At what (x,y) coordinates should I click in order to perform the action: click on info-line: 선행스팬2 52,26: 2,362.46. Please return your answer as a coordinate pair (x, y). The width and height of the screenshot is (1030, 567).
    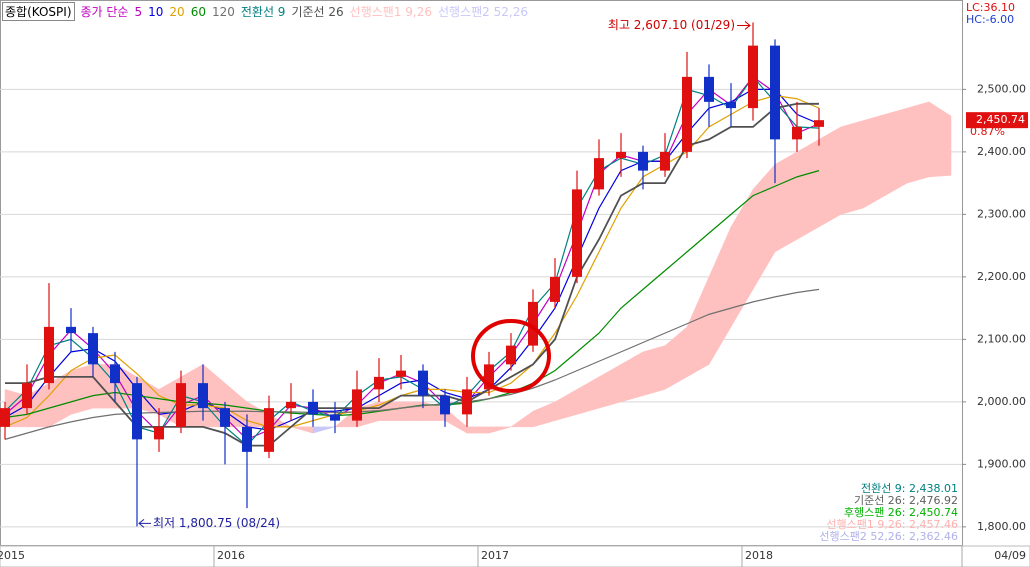
    Looking at the image, I should click on (888, 536).